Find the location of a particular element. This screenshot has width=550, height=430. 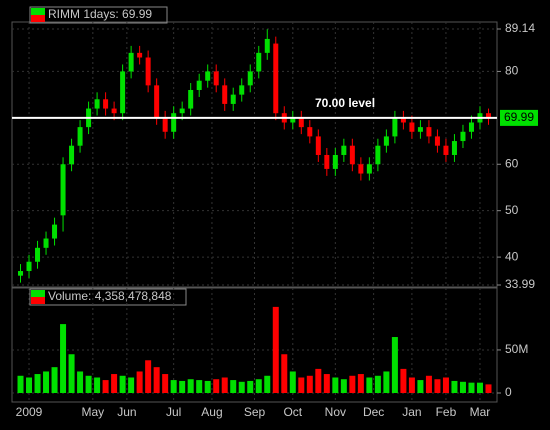

level-label: 70.00 level is located at coordinates (345, 103).